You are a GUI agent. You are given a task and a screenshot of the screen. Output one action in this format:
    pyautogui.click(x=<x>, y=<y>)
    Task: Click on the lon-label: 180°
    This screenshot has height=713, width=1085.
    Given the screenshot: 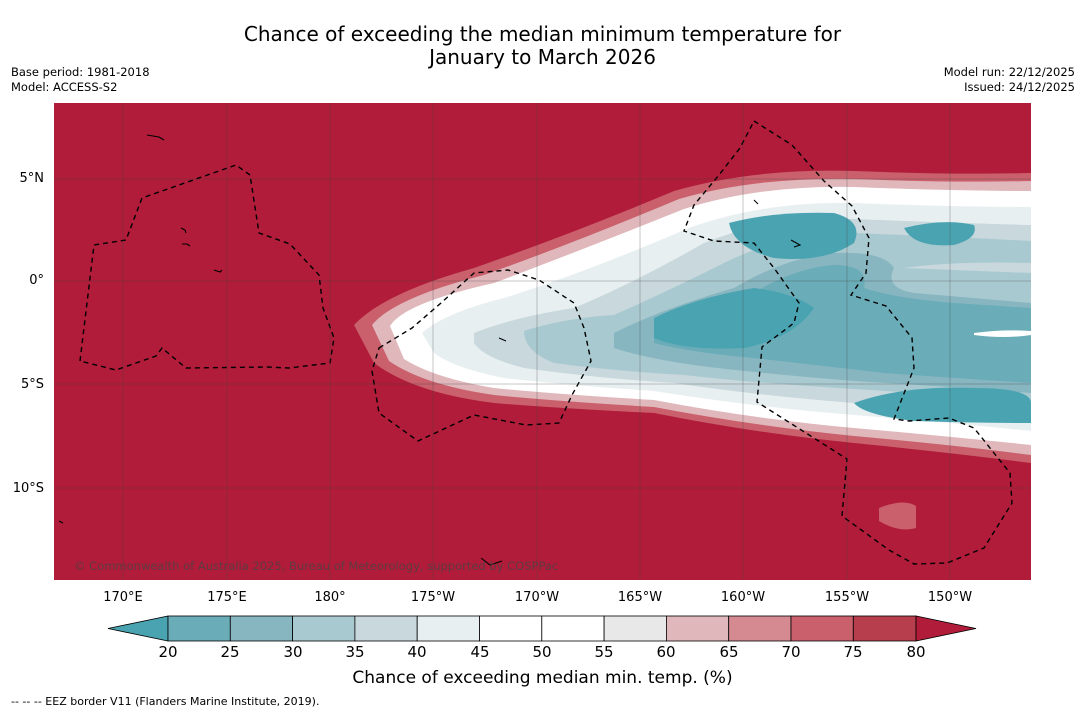 What is the action you would take?
    pyautogui.click(x=330, y=597)
    